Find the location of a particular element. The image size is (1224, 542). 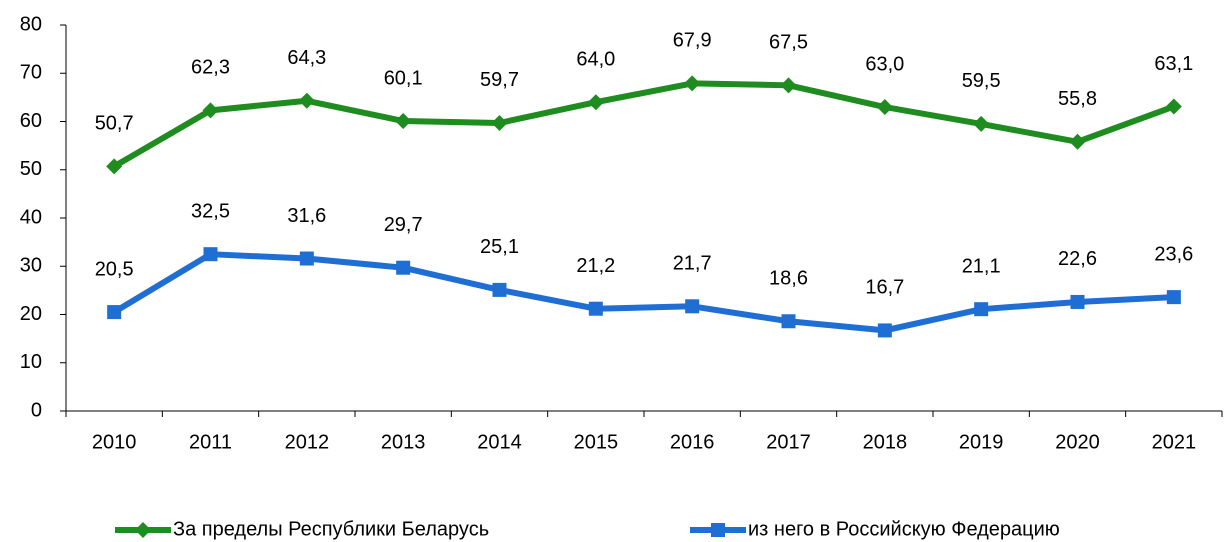

x-tick-label: 2017 is located at coordinates (788, 442).